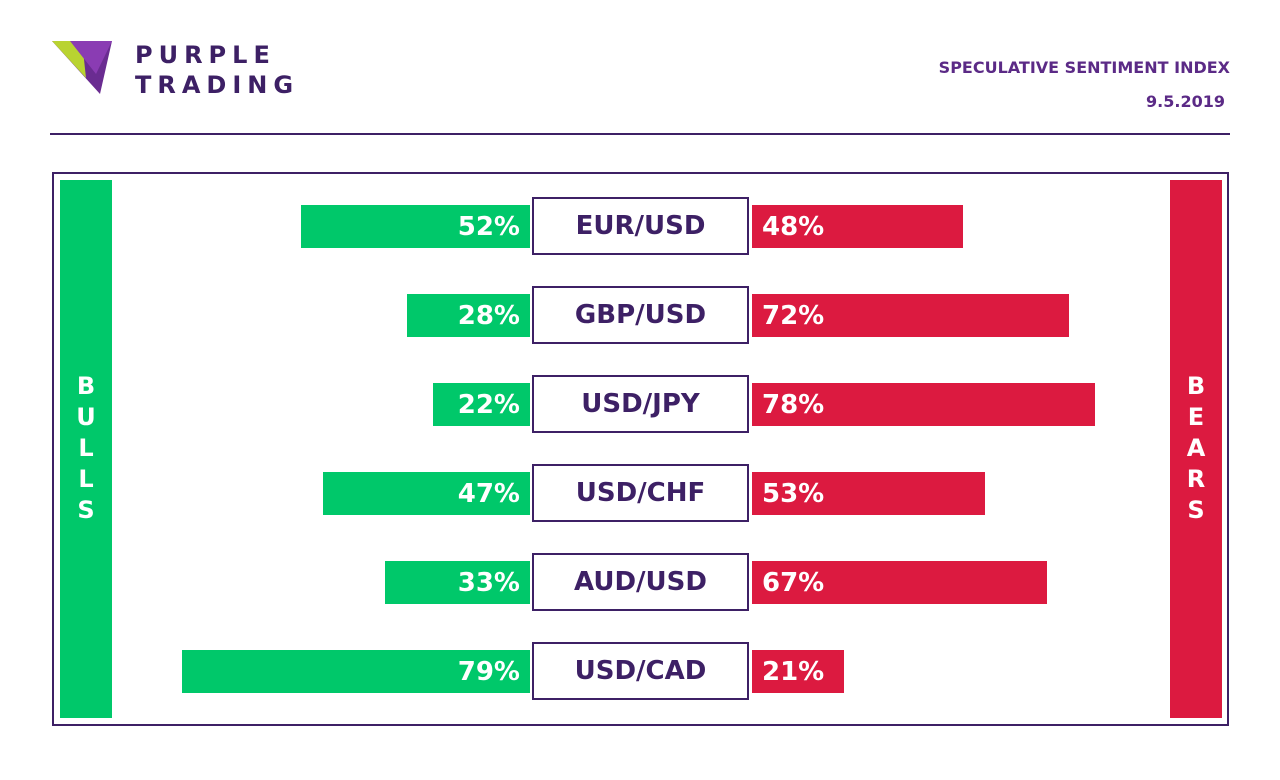  What do you see at coordinates (793, 315) in the screenshot?
I see `bear-value-label: 72%` at bounding box center [793, 315].